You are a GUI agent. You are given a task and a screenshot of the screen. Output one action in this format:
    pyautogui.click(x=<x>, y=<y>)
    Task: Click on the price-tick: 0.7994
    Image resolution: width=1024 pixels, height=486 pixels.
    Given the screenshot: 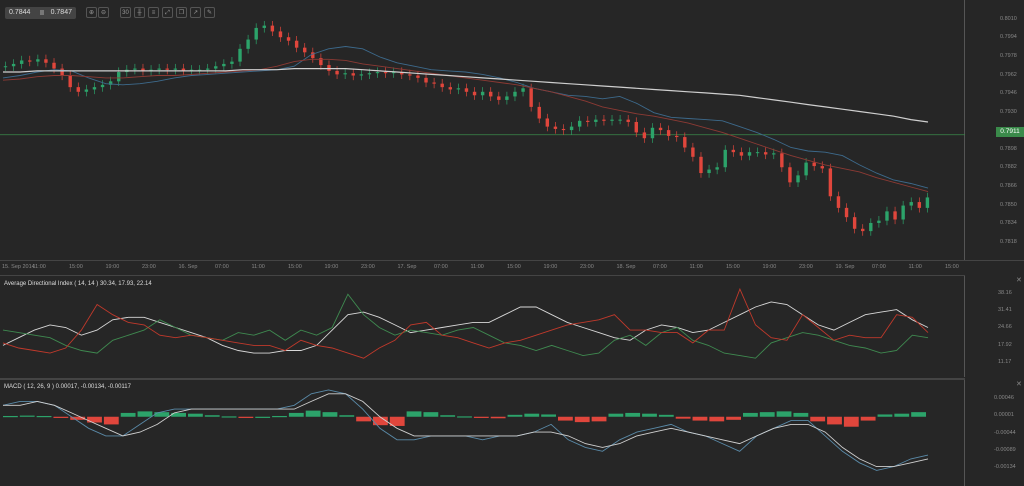 What is the action you would take?
    pyautogui.click(x=1008, y=37)
    